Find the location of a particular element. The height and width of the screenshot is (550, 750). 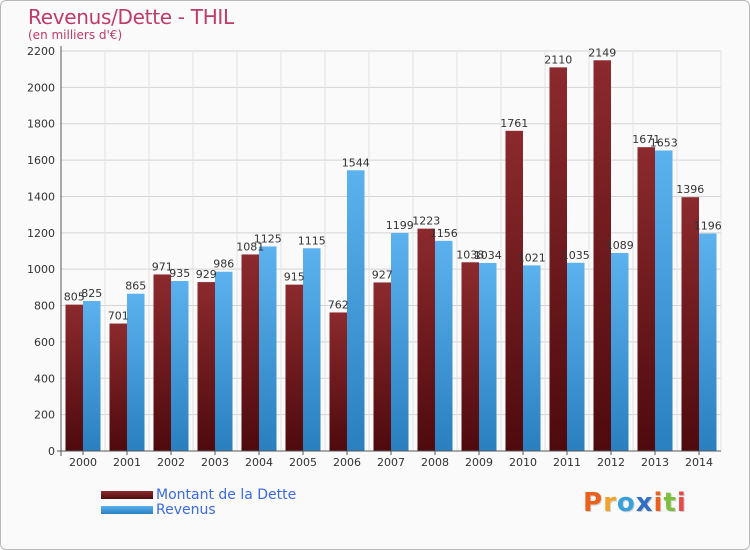

data-label-dette-2007: 927 is located at coordinates (382, 274).